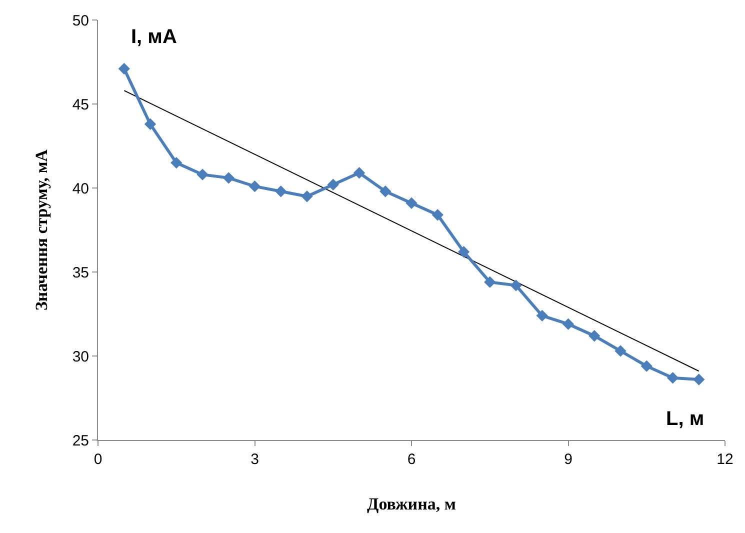  Describe the element at coordinates (80, 189) in the screenshot. I see `y-tick-label: 40` at that location.